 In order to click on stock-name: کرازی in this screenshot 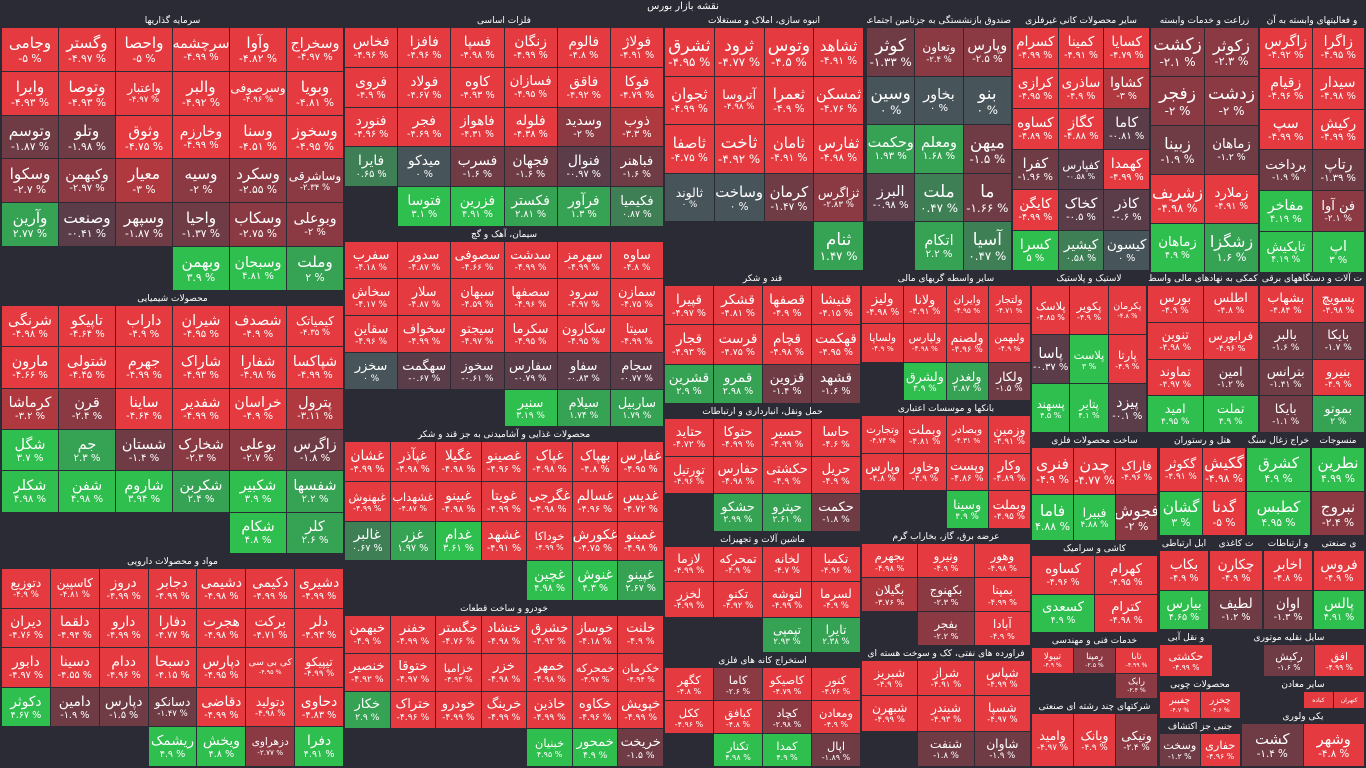, I will do `click(1035, 82)`.